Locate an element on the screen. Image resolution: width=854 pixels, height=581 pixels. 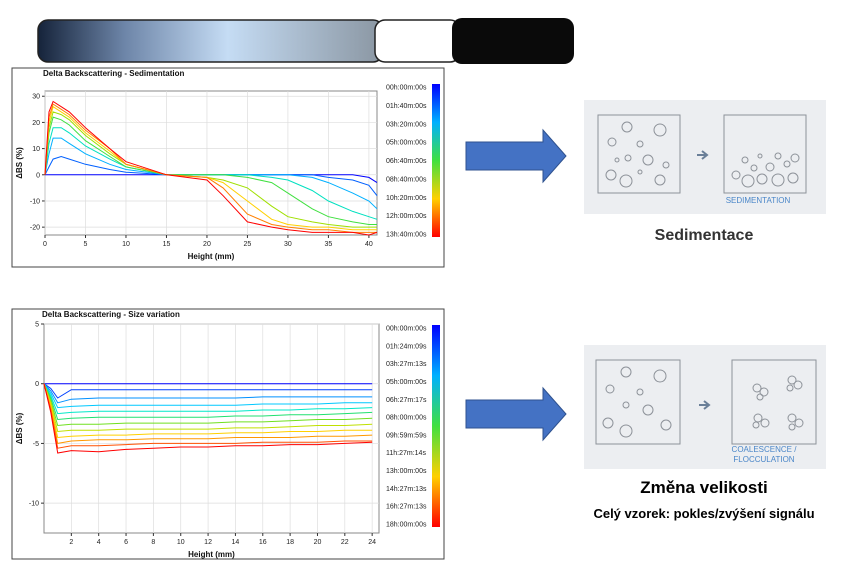
x-tick-label: 14 is located at coordinates (236, 542).